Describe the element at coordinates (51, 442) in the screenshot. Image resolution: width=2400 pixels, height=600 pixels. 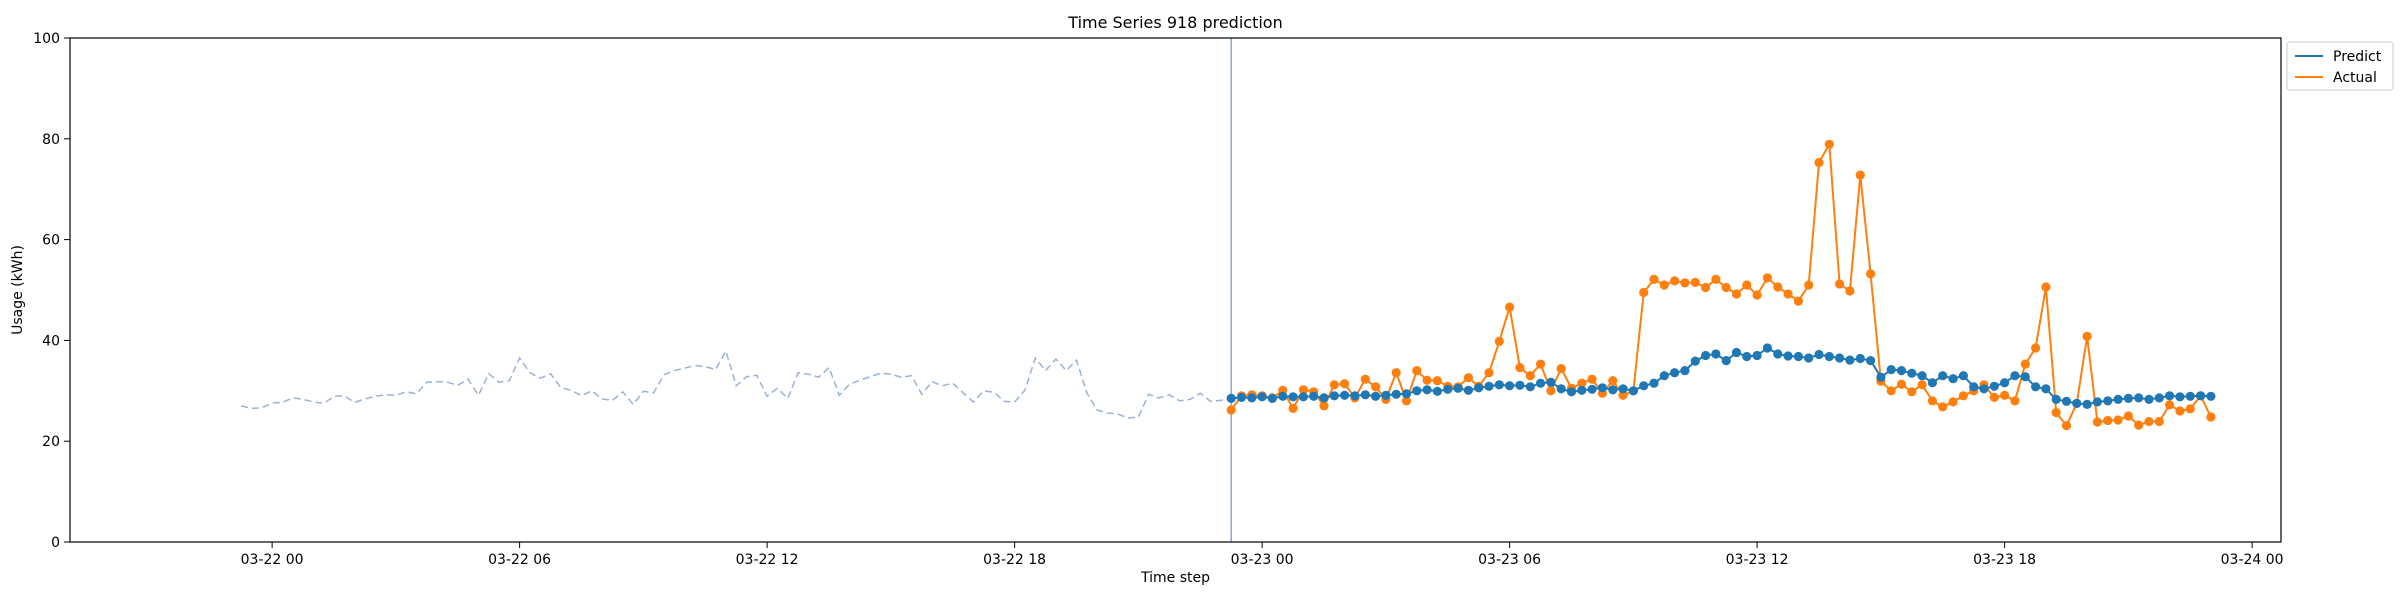
I see `y-tick-label: 20` at that location.